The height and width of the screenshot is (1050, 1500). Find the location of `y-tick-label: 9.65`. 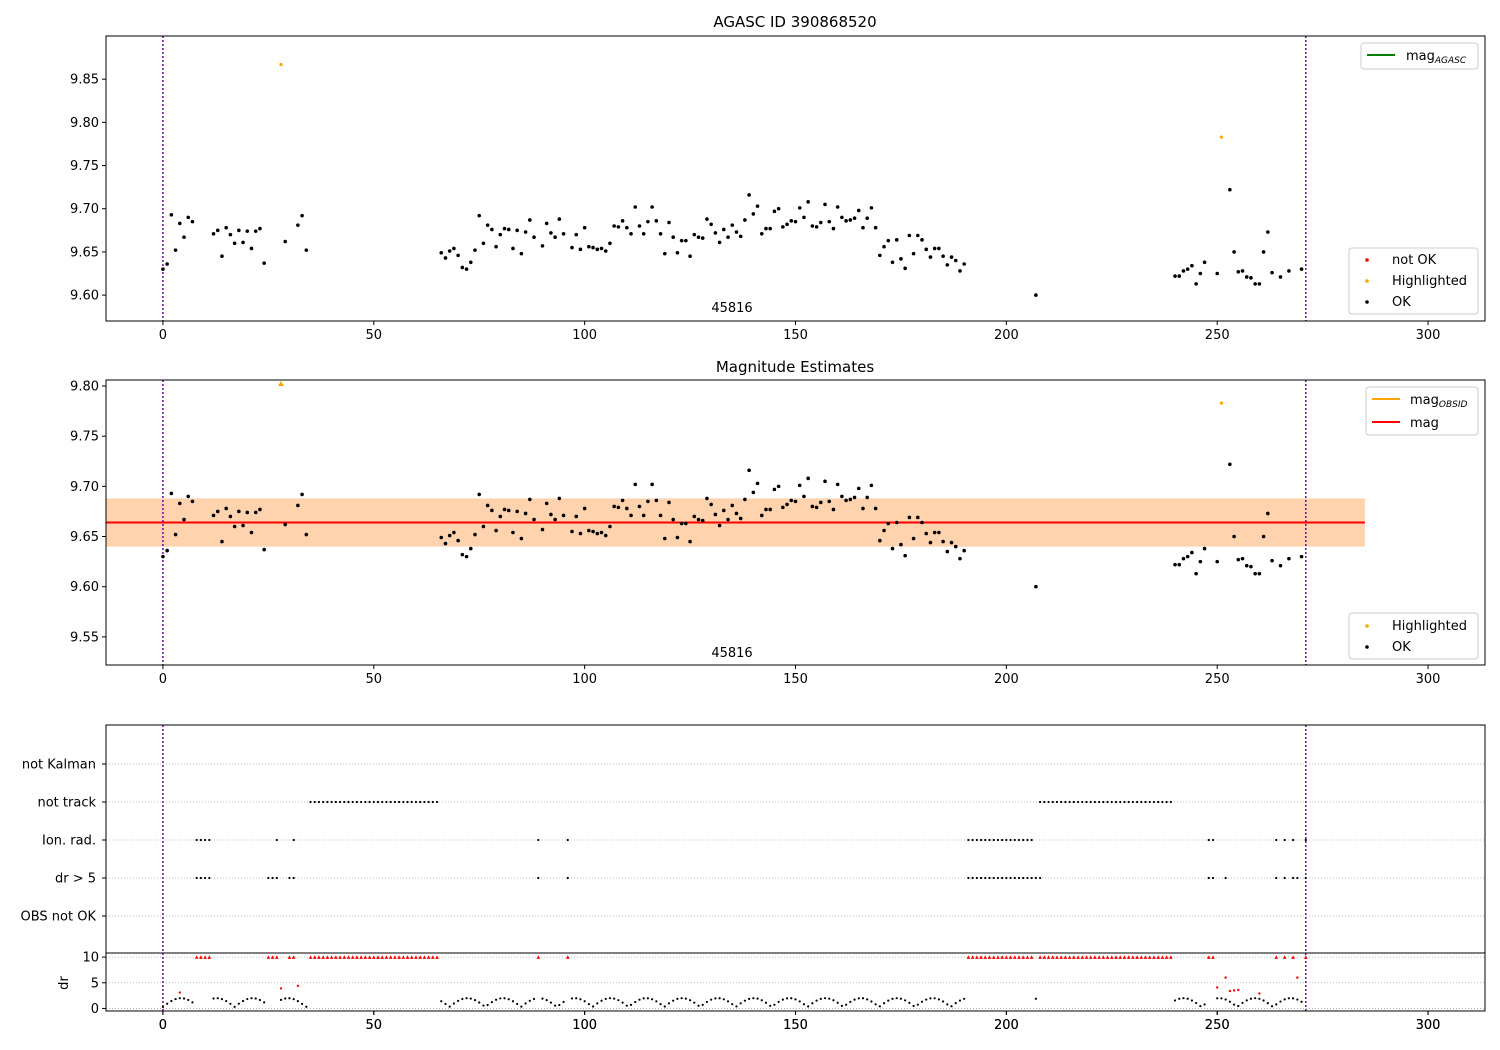

y-tick-label: 9.65 is located at coordinates (84, 537).